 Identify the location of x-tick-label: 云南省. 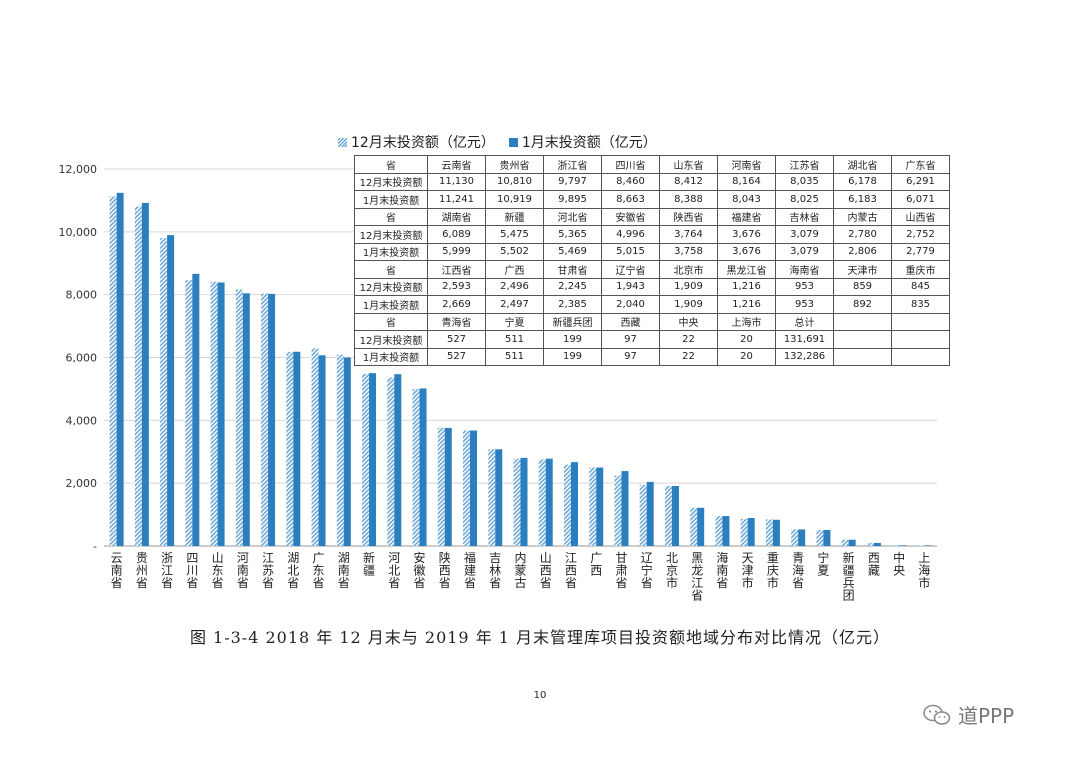
(117, 570).